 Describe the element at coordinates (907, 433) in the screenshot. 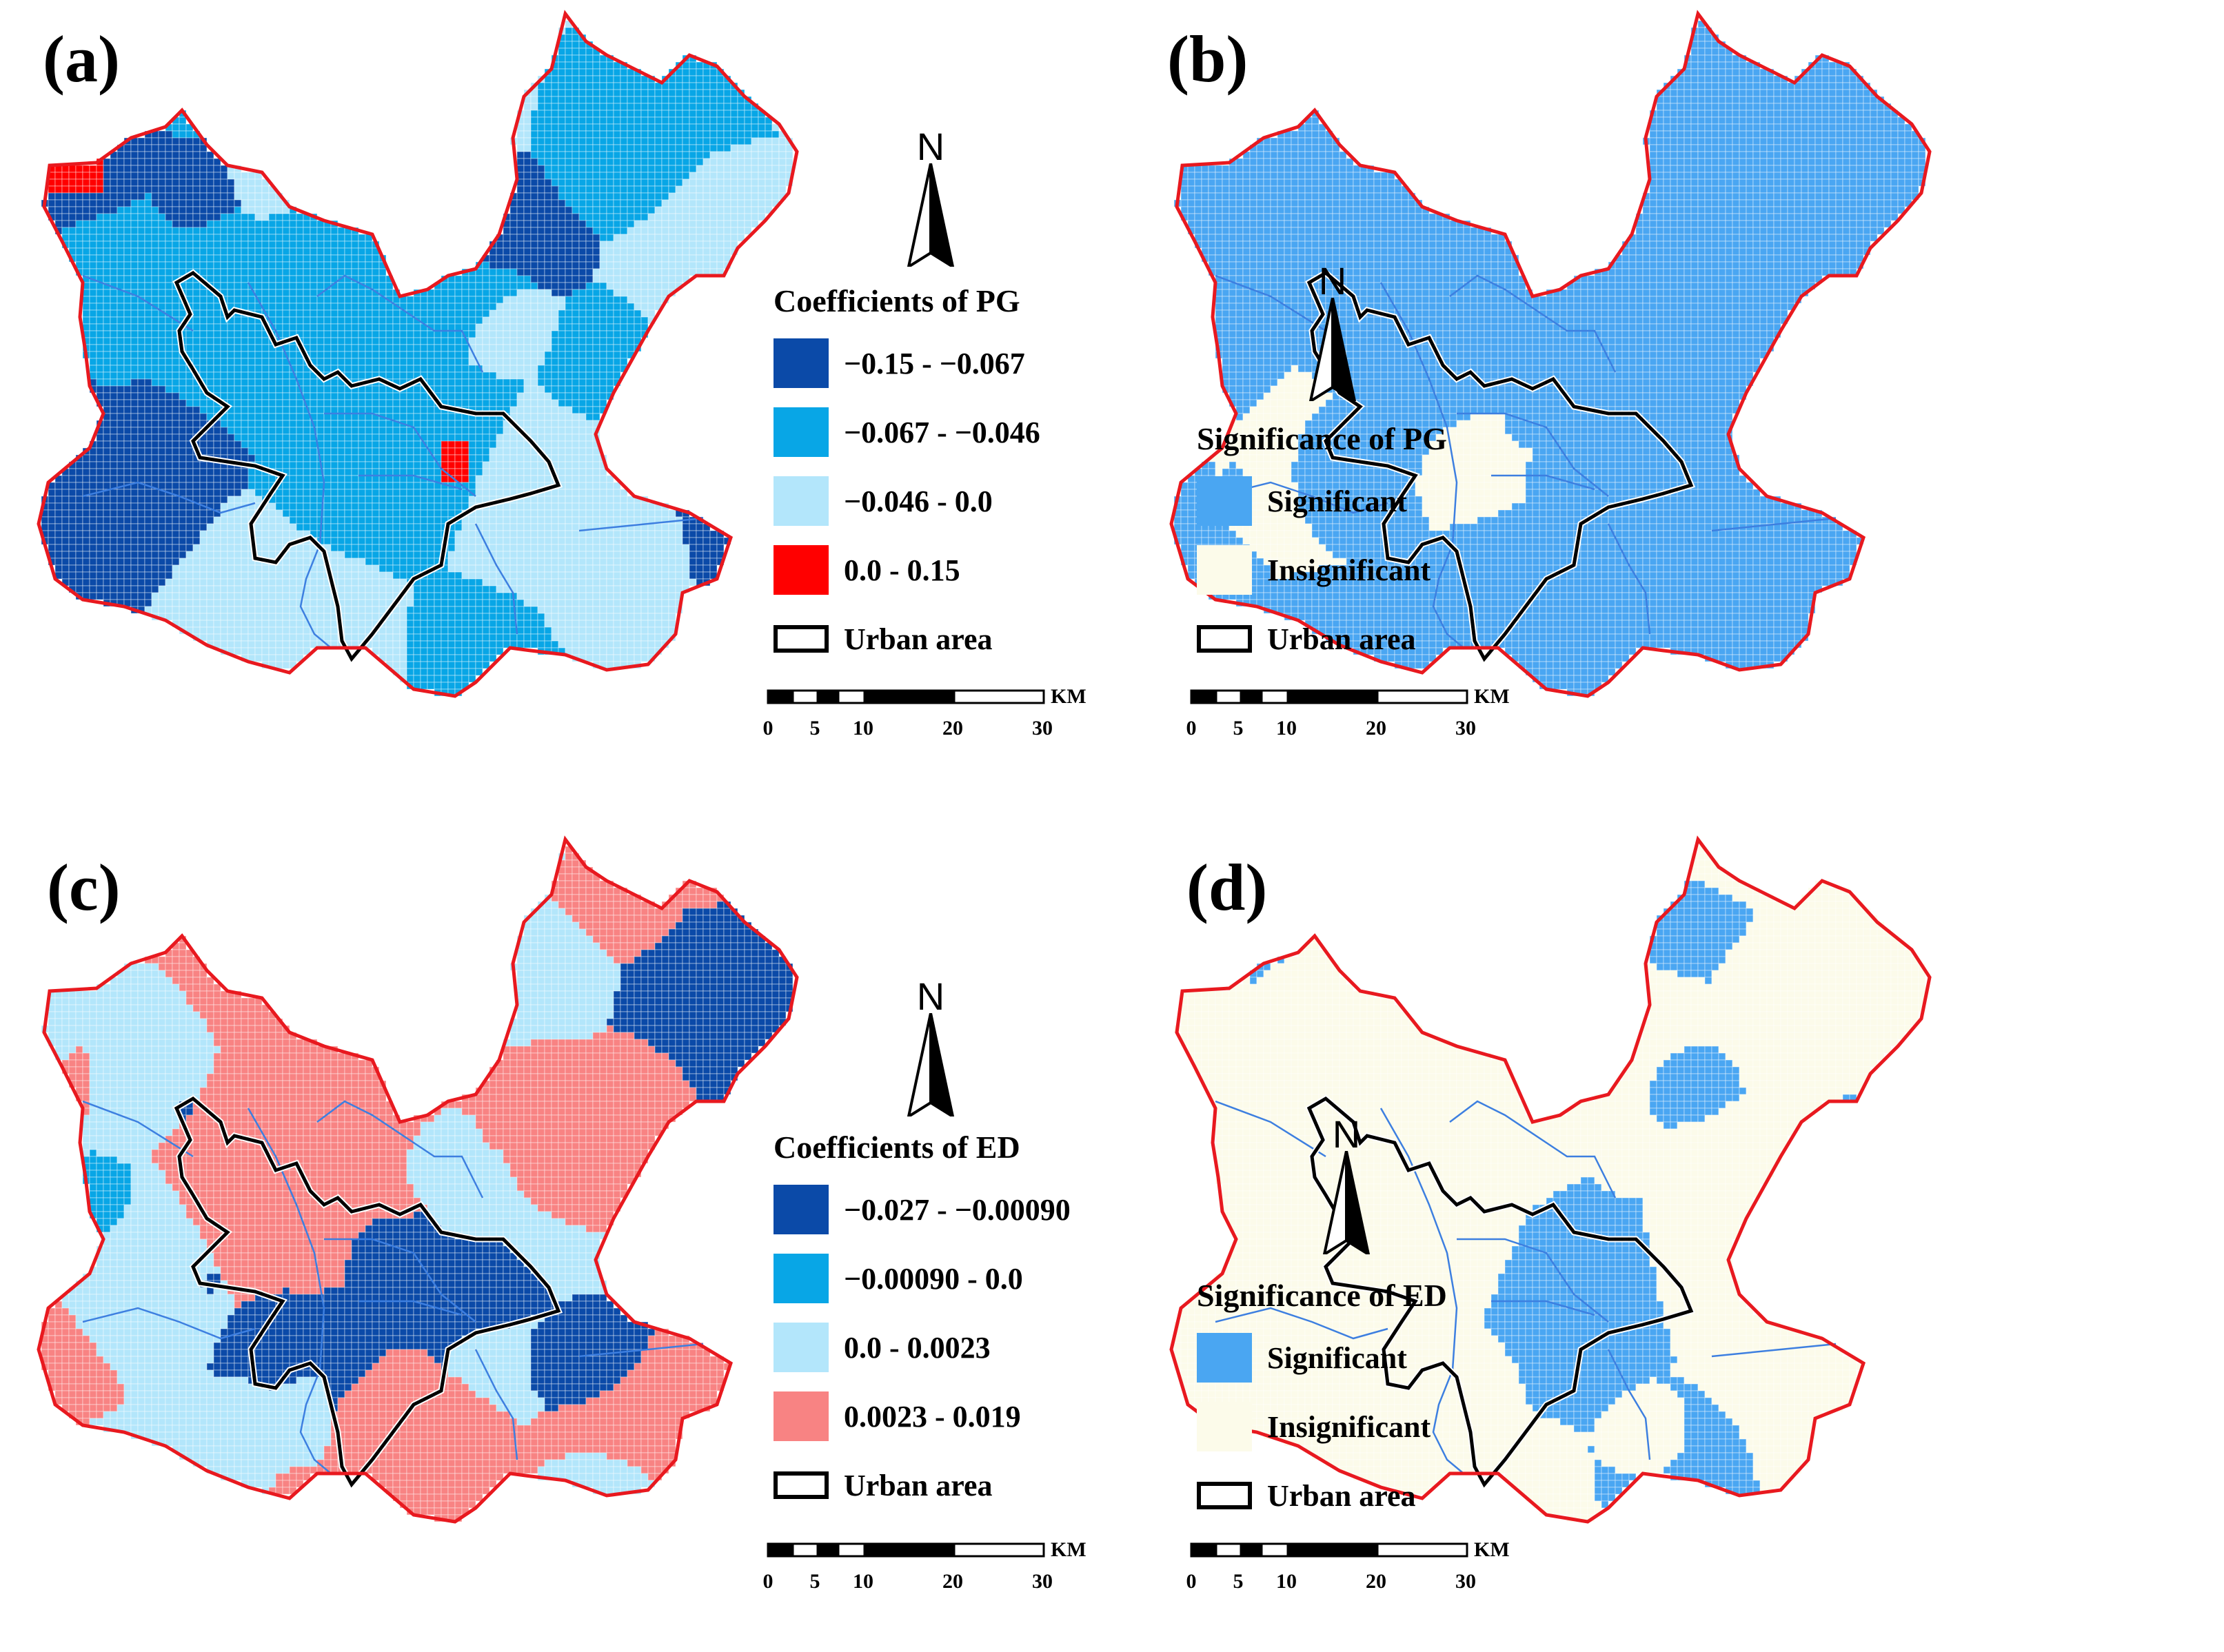

I see `legend-item: −0.067 - −0.046` at that location.